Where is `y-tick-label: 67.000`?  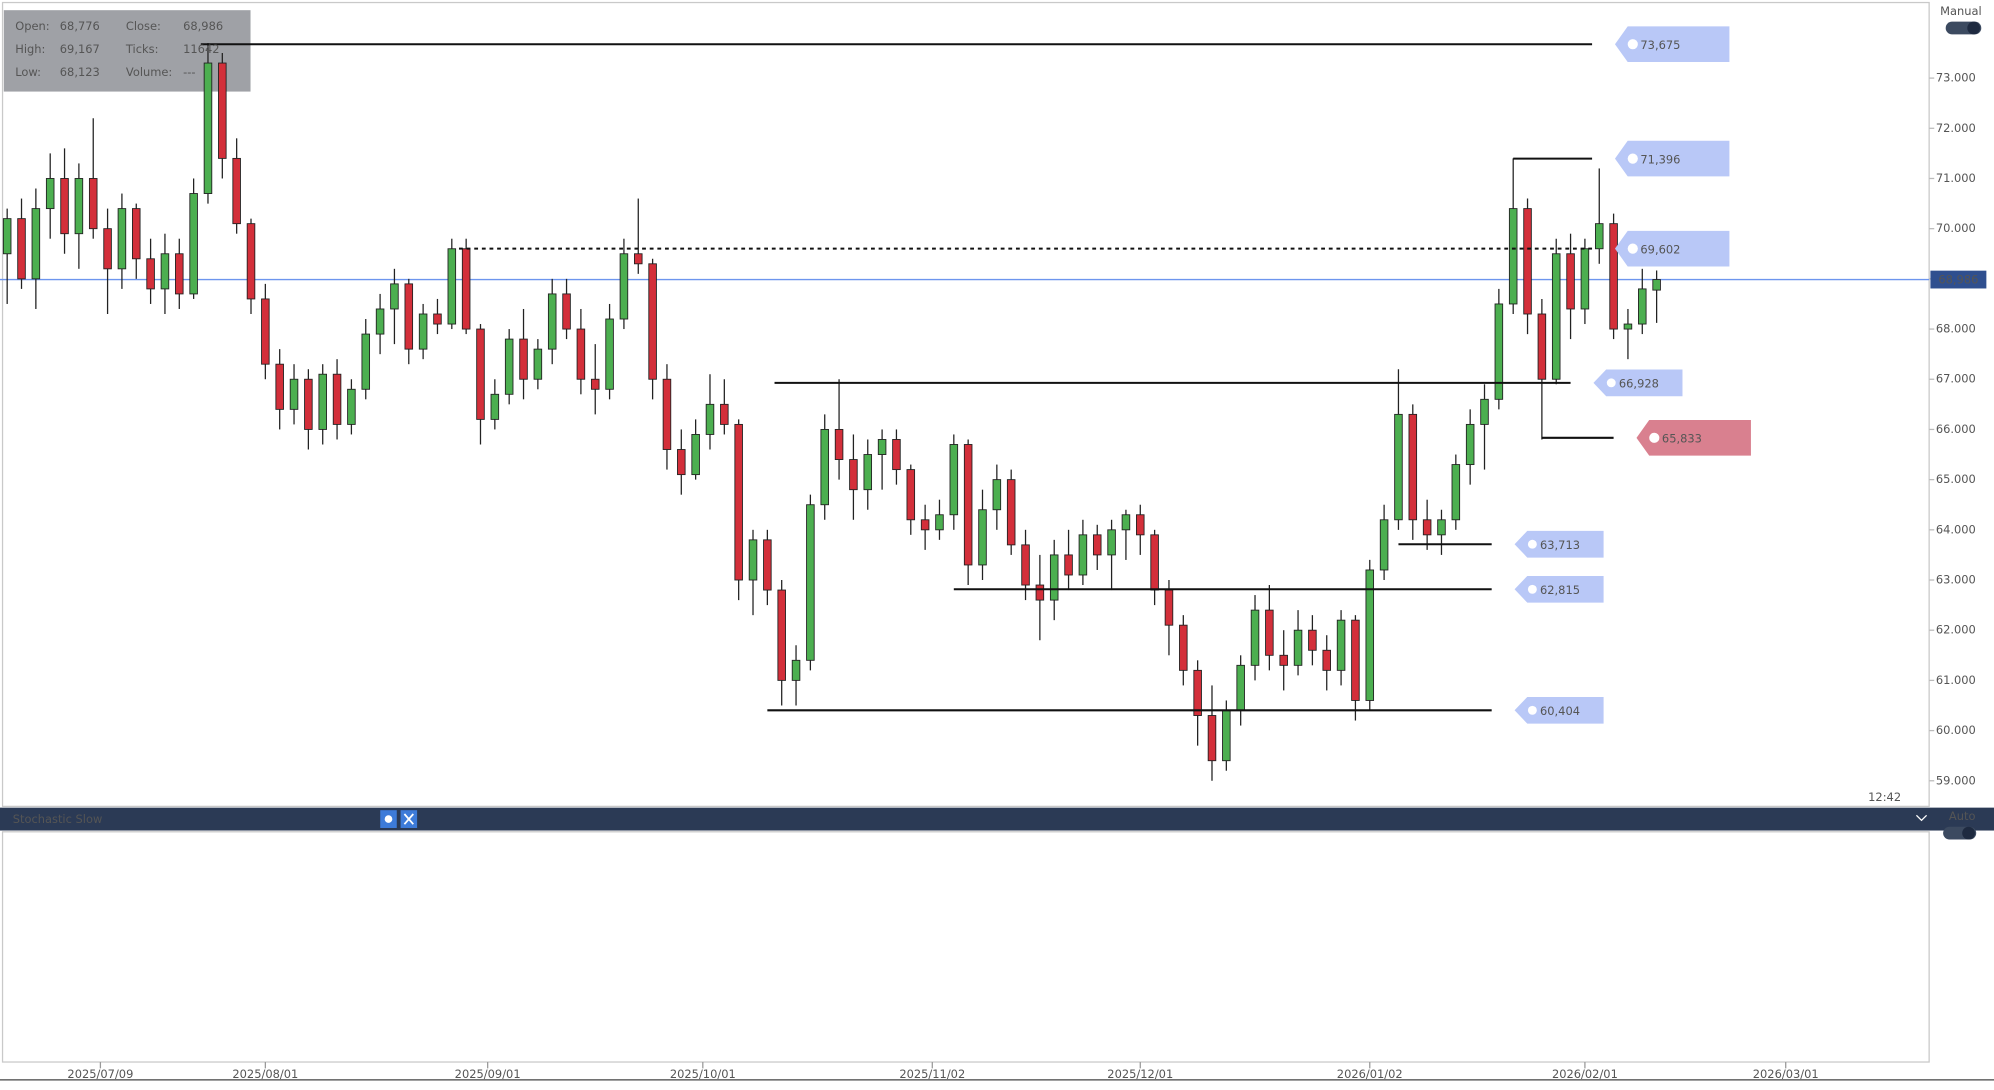
y-tick-label: 67.000 is located at coordinates (1956, 379).